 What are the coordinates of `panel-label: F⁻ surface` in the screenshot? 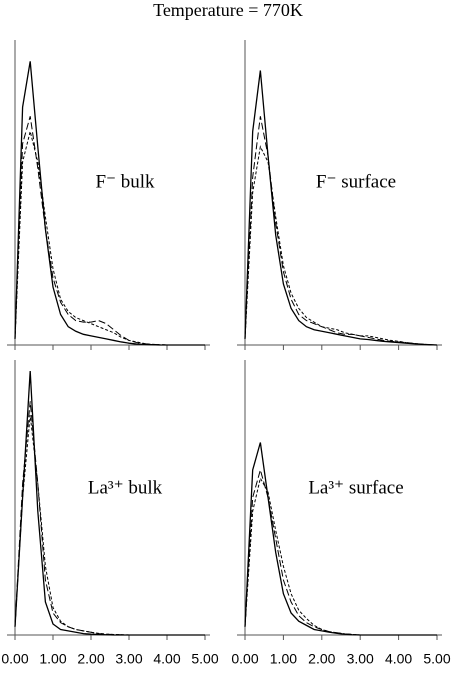 It's located at (356, 182).